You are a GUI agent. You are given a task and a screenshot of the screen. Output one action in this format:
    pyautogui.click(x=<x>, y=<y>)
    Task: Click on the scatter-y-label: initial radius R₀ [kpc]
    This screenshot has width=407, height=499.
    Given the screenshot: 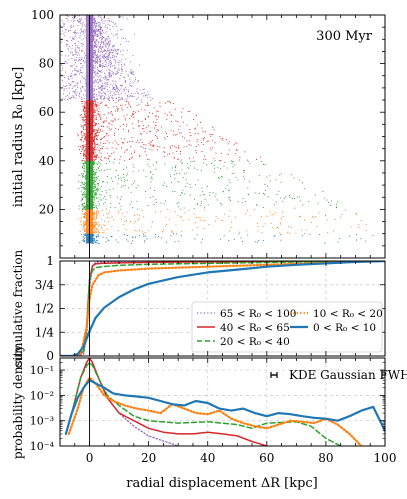 What is the action you would take?
    pyautogui.click(x=18, y=137)
    